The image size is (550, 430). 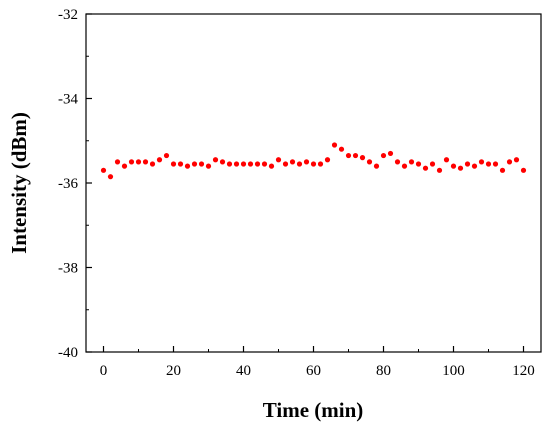 What do you see at coordinates (383, 371) in the screenshot?
I see `x-tick-label: 80` at bounding box center [383, 371].